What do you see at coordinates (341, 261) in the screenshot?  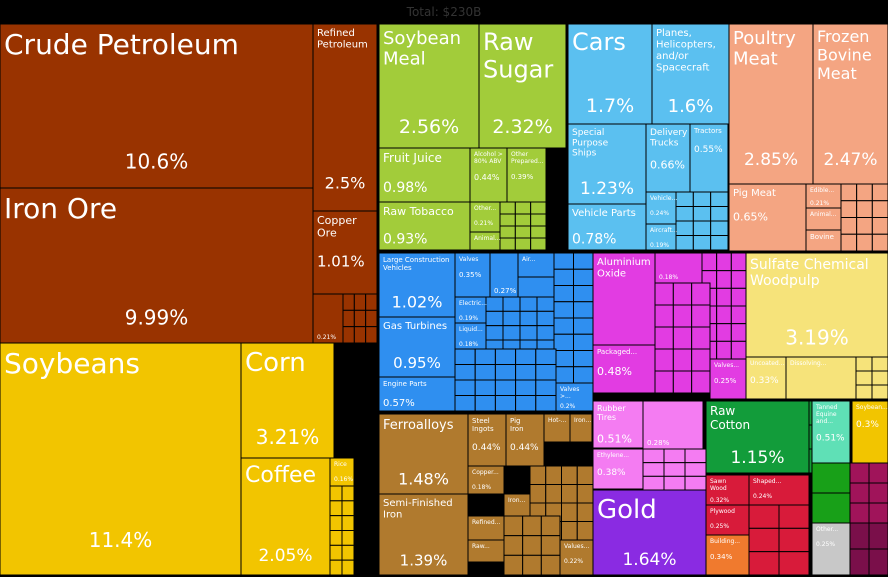 I see `tile-value-copper-ore-3: 1.01%` at bounding box center [341, 261].